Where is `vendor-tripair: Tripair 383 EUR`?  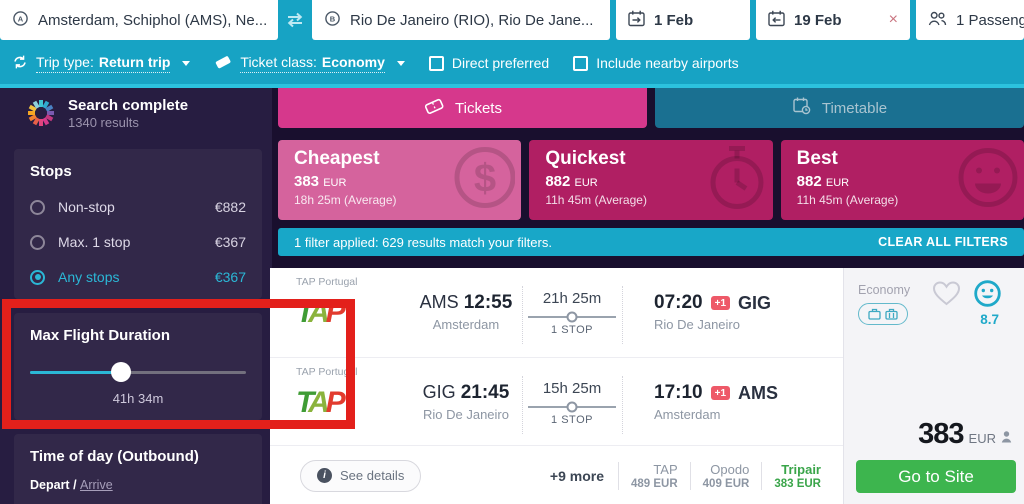
vendor-tripair: Tripair 383 EUR is located at coordinates (797, 475).